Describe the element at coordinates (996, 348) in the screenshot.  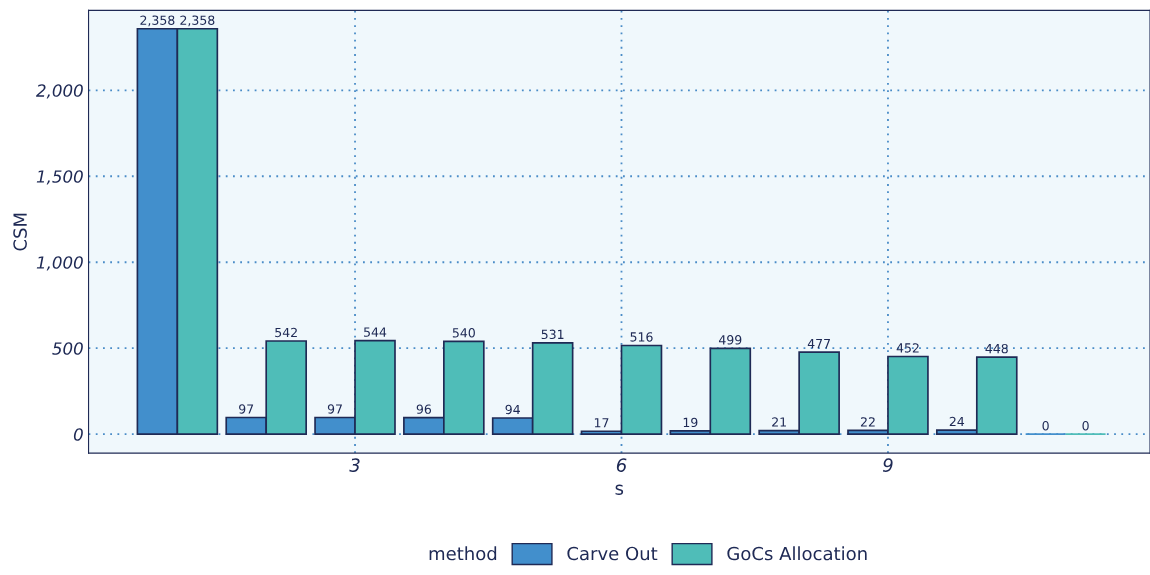
I see `data-label: 448` at that location.